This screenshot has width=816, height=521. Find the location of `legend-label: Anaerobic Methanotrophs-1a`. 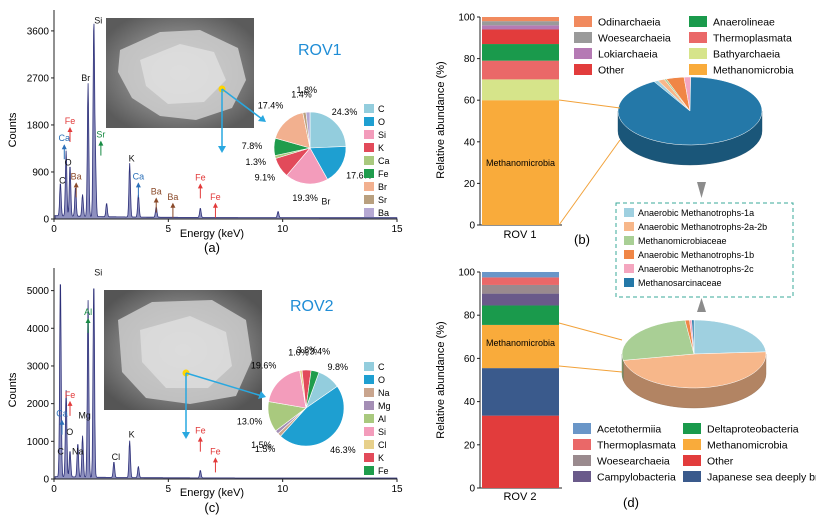

legend-label: Anaerobic Methanotrophs-1a is located at coordinates (696, 213).